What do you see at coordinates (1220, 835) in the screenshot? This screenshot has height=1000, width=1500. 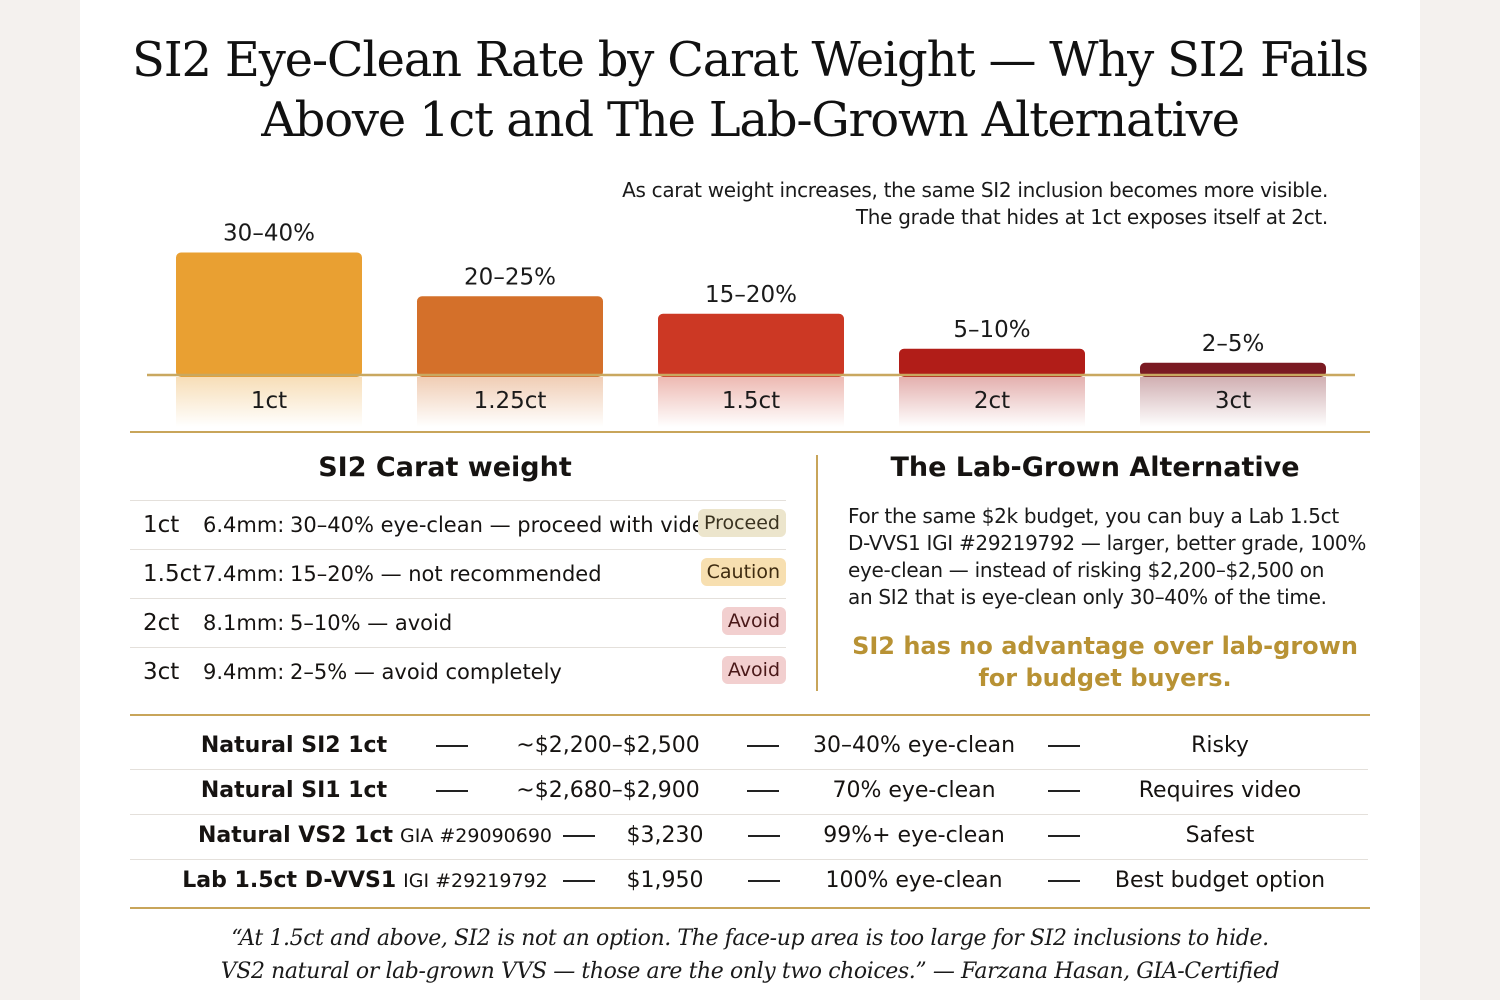 I see `comparison-verdict: Safest` at bounding box center [1220, 835].